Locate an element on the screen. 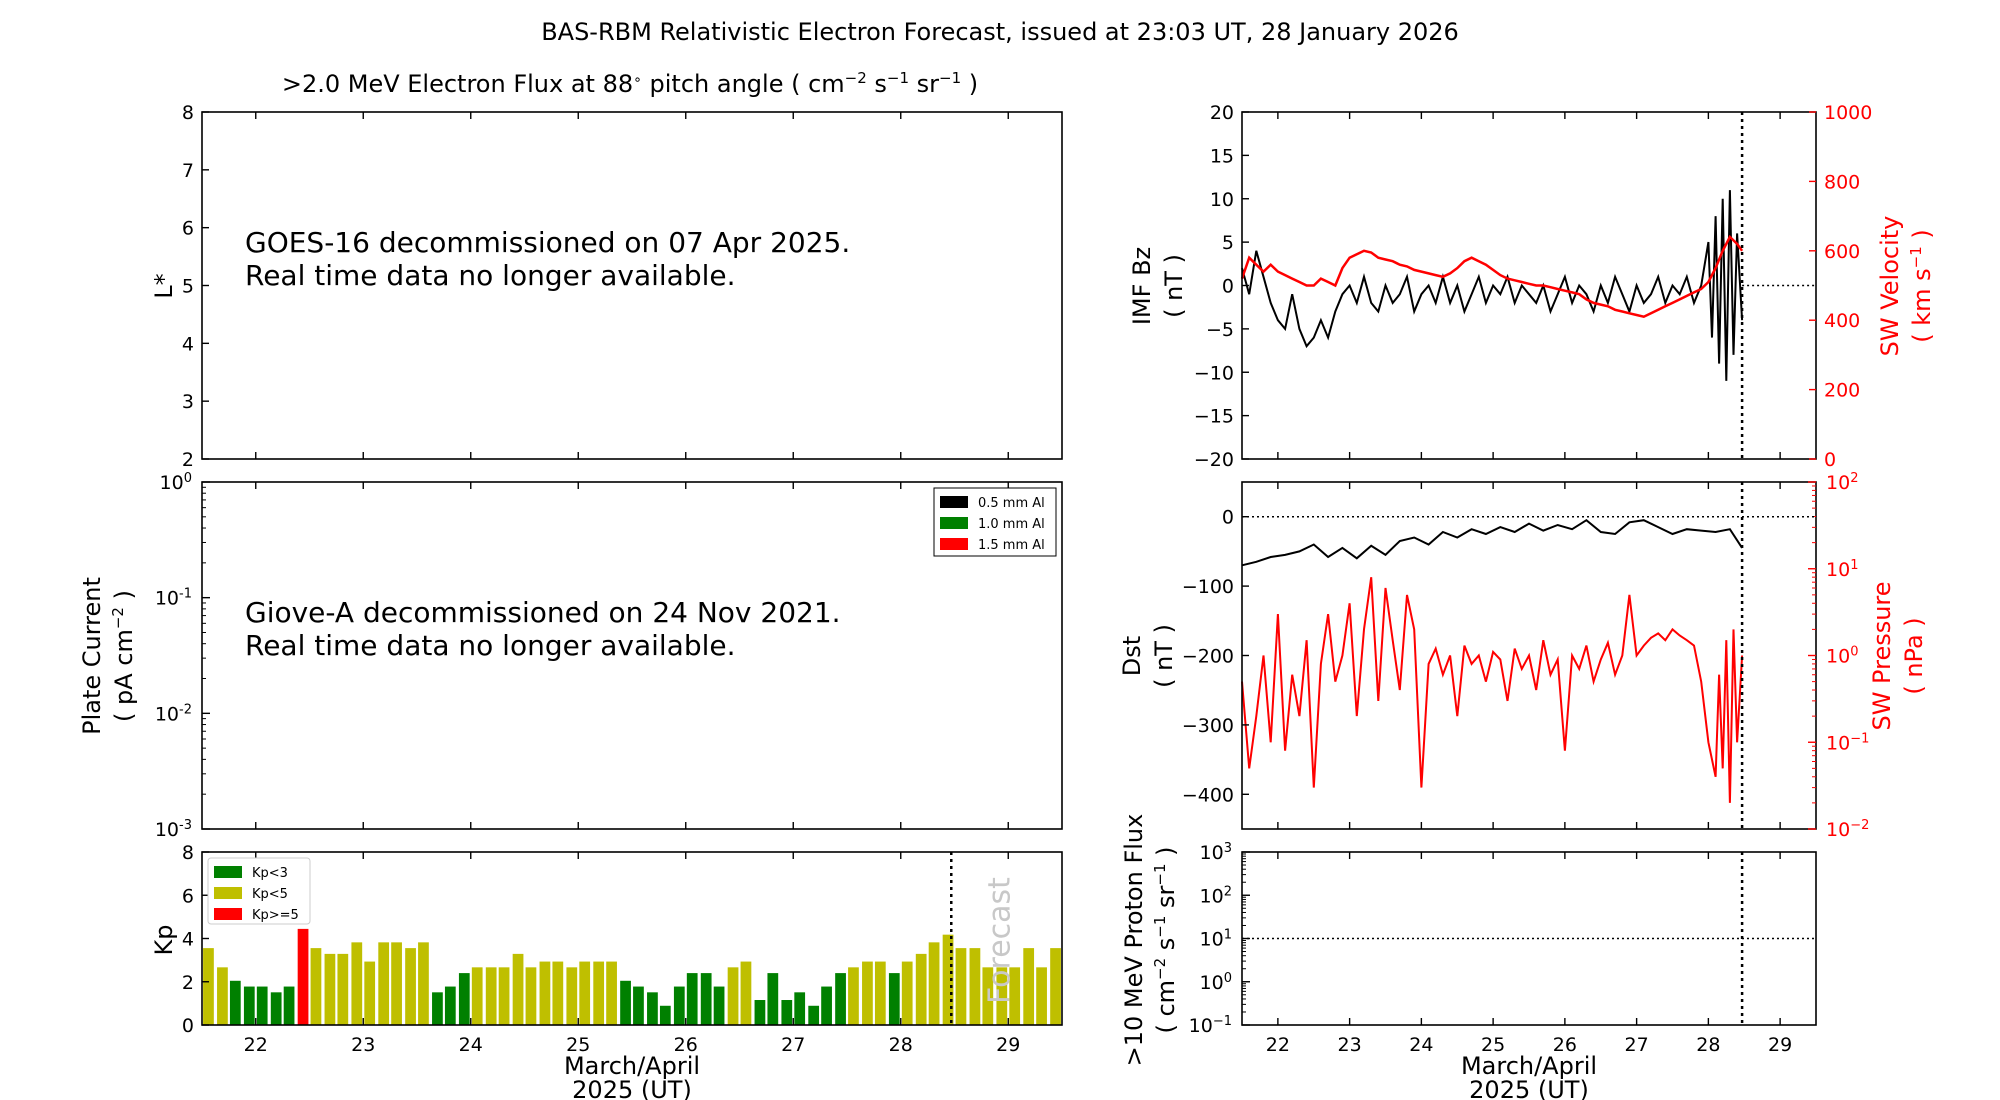 This screenshot has height=1100, width=2000. y-tick-label: 800 is located at coordinates (1842, 182).